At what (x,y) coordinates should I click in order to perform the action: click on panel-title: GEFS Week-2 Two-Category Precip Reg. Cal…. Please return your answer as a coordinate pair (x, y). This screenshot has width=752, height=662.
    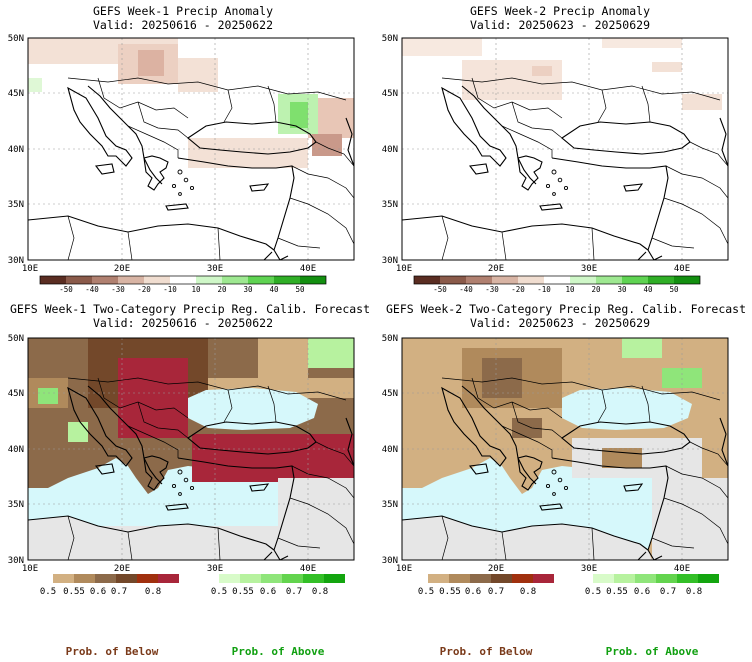
    Looking at the image, I should click on (566, 309).